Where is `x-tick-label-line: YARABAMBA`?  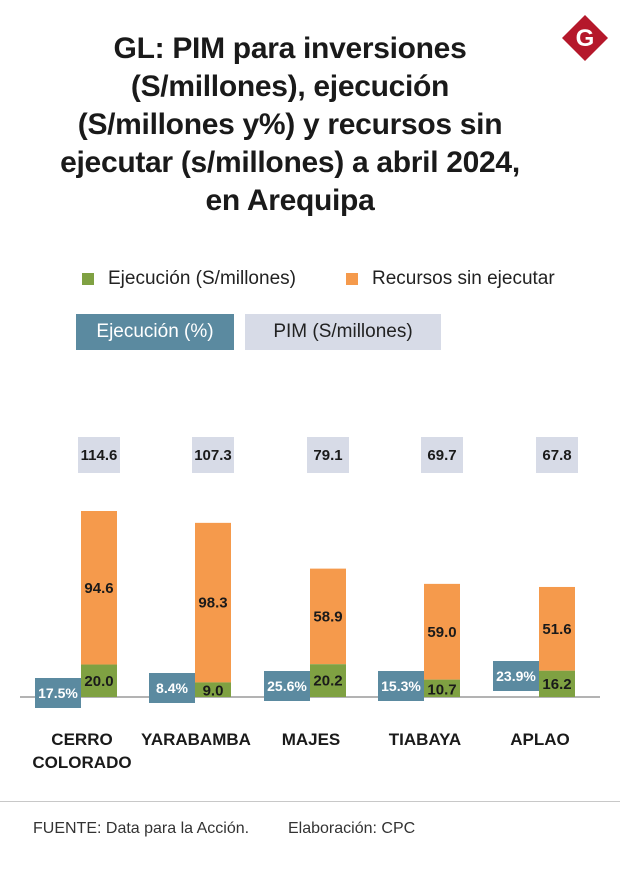 x-tick-label-line: YARABAMBA is located at coordinates (196, 739).